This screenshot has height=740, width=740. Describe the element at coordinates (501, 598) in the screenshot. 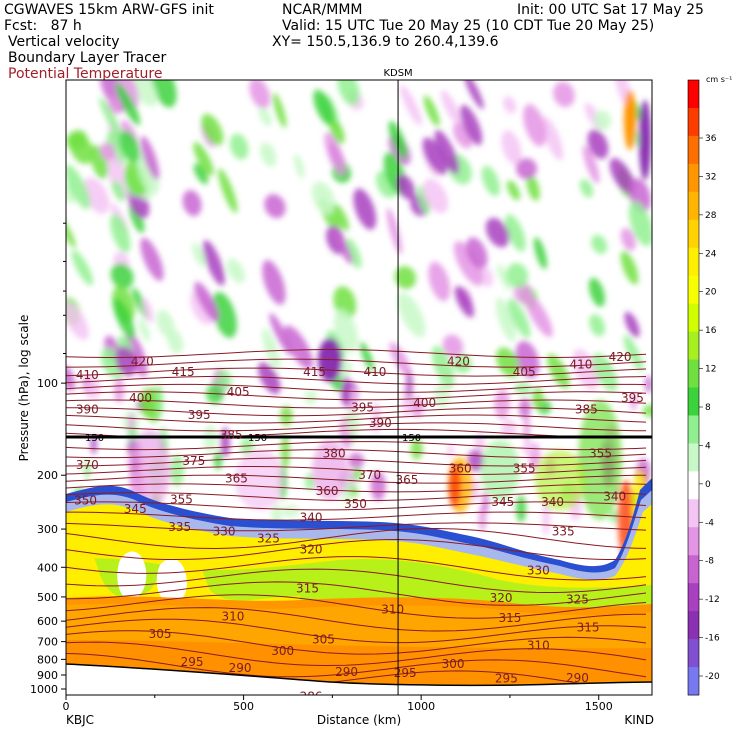

I see `isentrope-label: 320` at that location.